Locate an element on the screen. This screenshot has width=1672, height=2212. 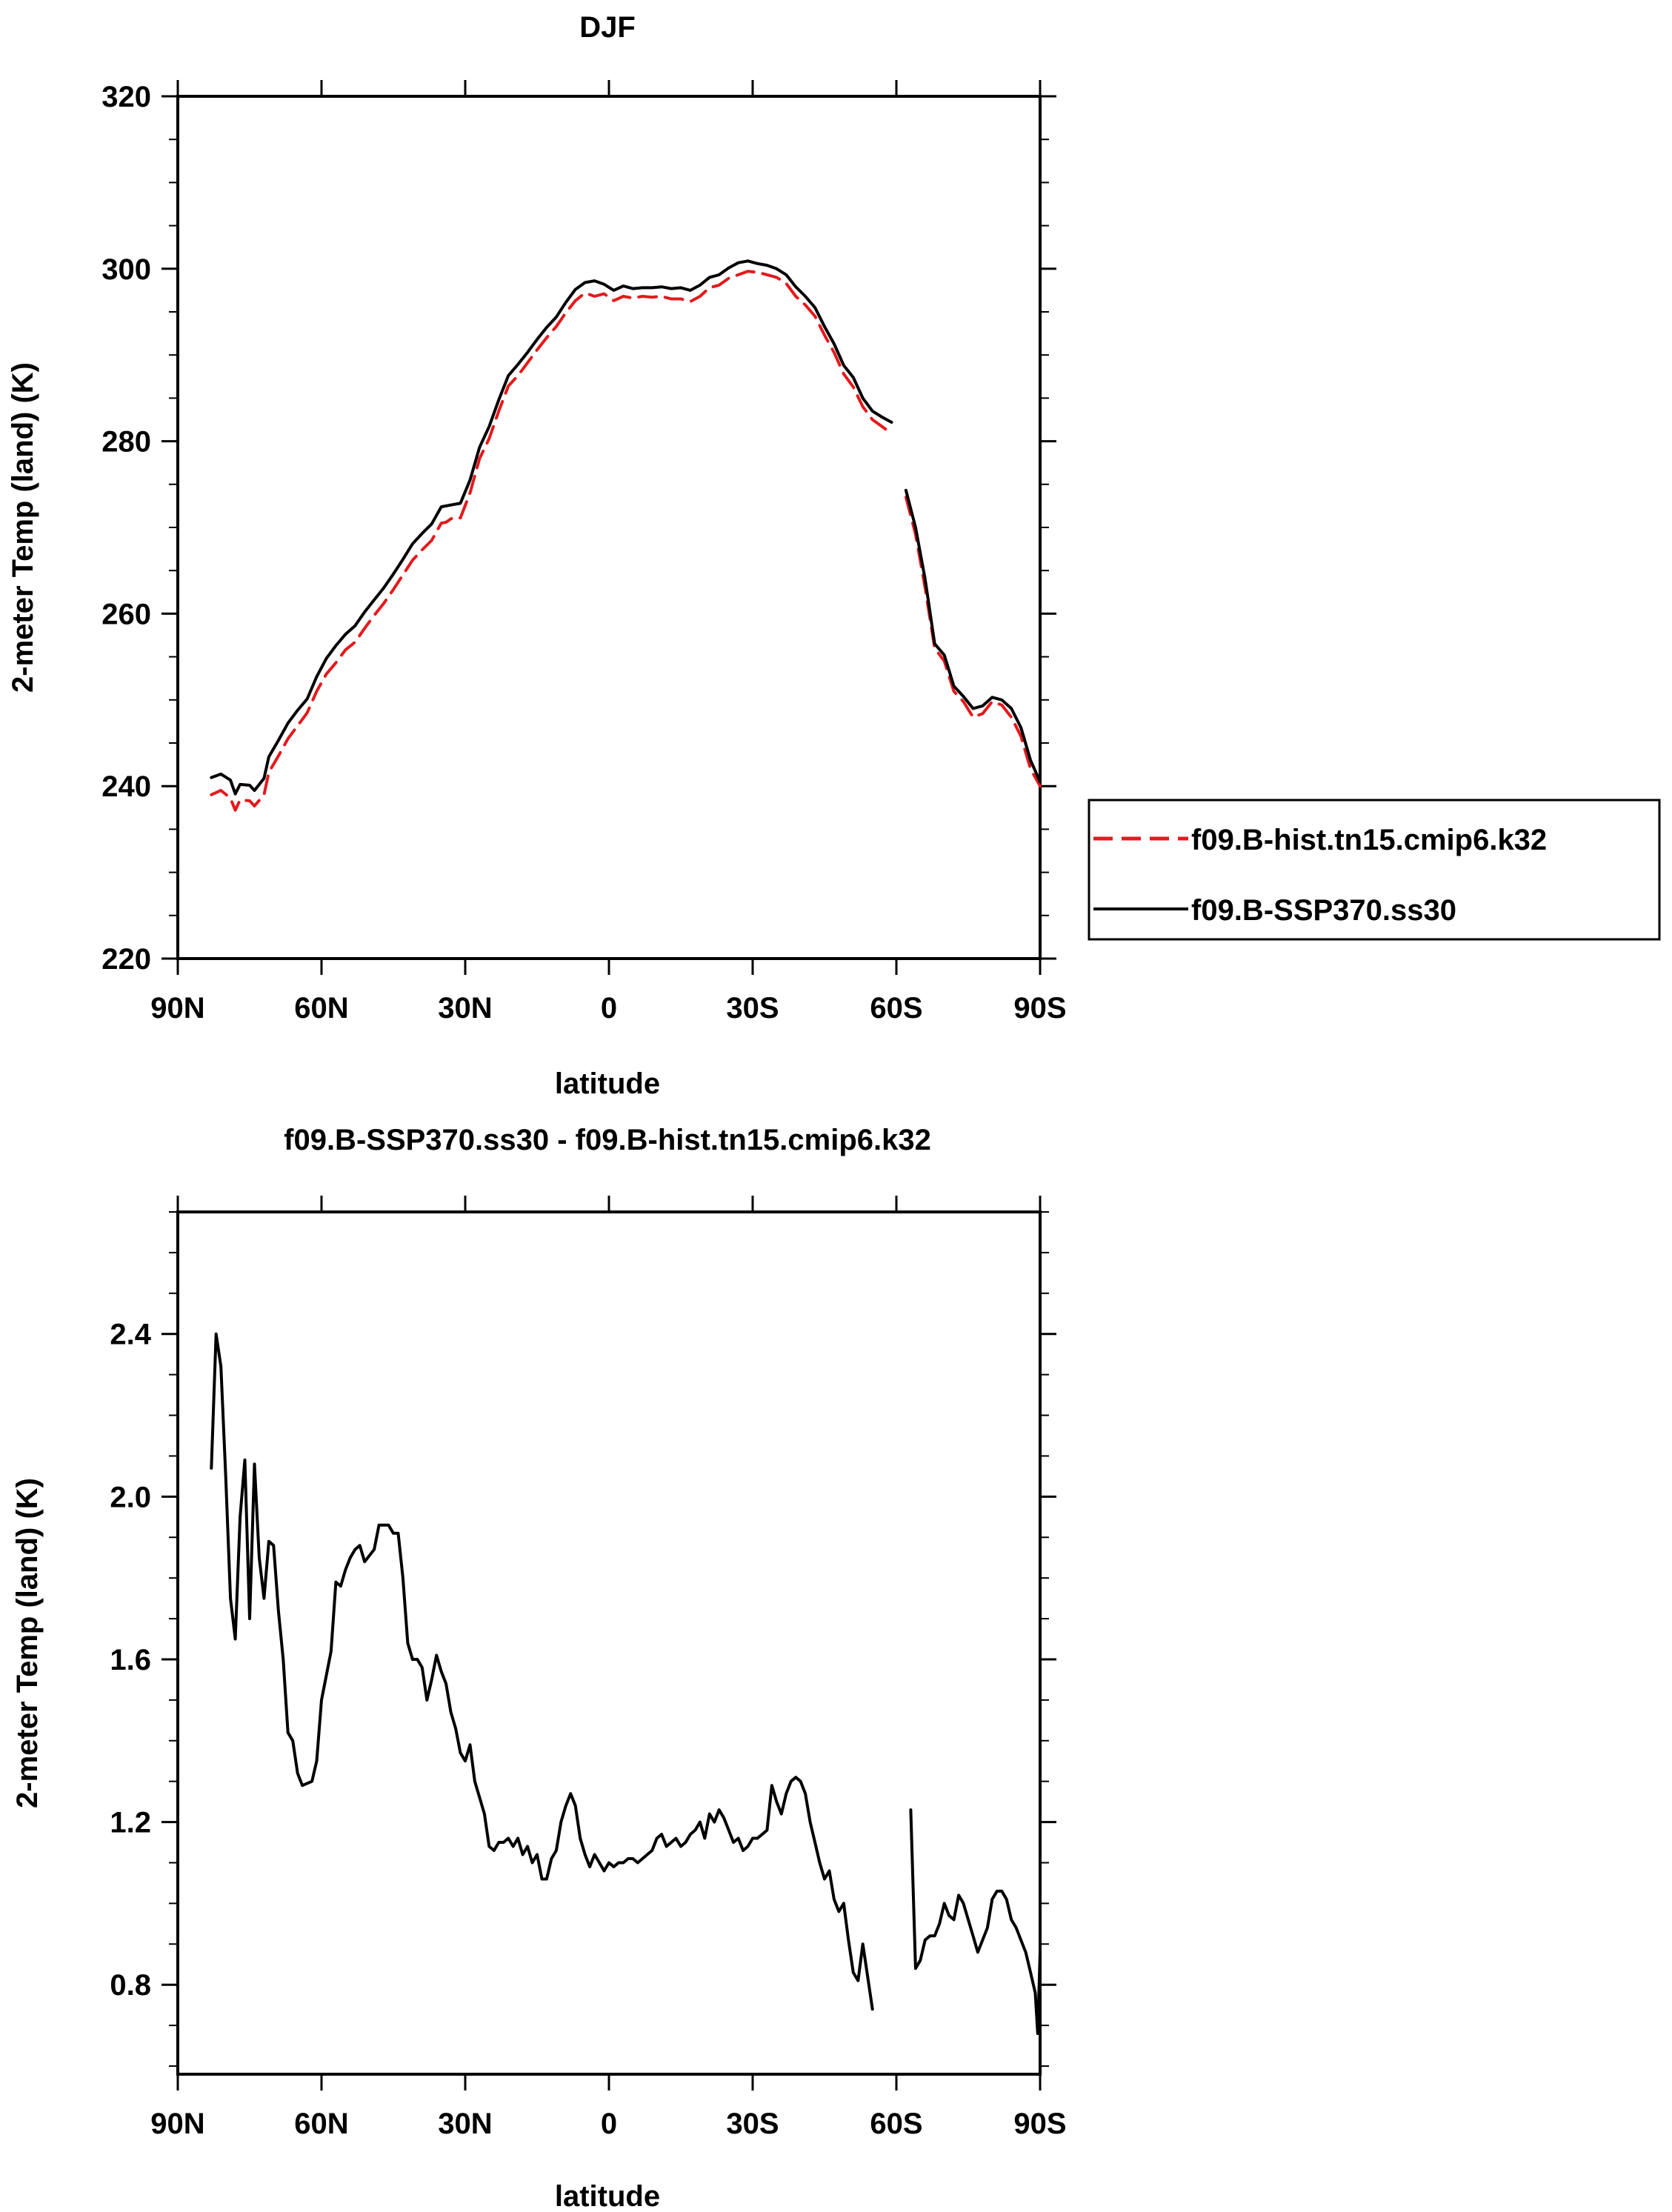
y-tick-label: 300 is located at coordinates (126, 269).